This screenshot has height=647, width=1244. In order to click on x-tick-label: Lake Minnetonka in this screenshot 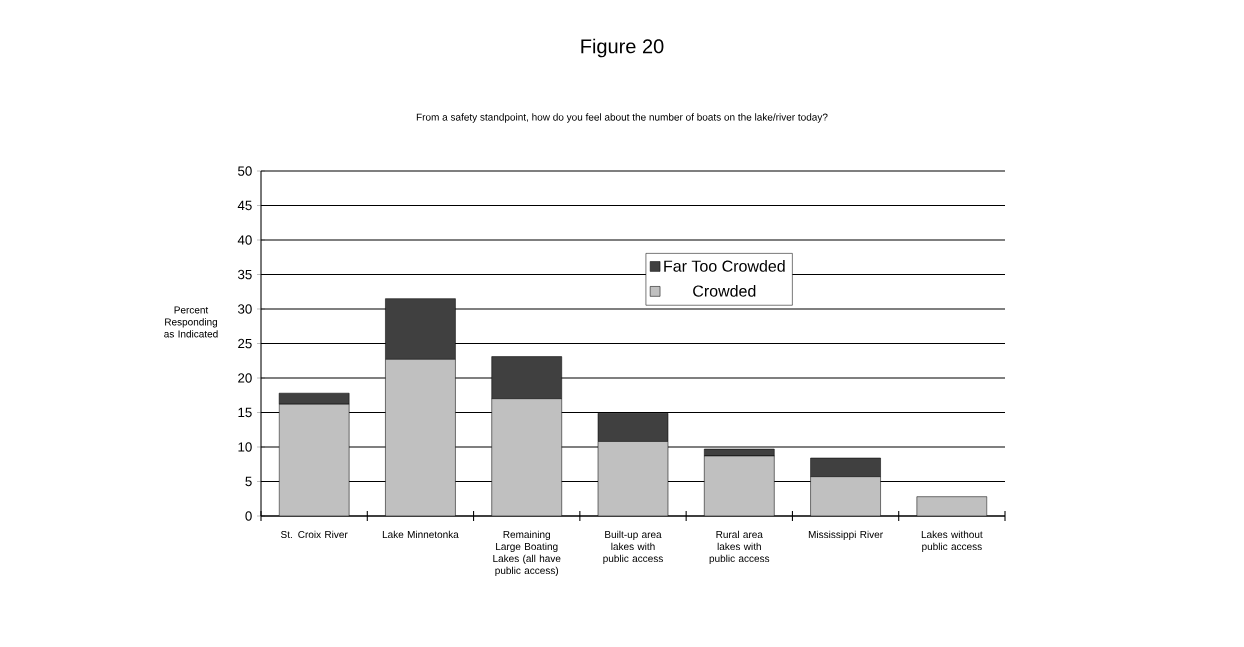, I will do `click(420, 534)`.